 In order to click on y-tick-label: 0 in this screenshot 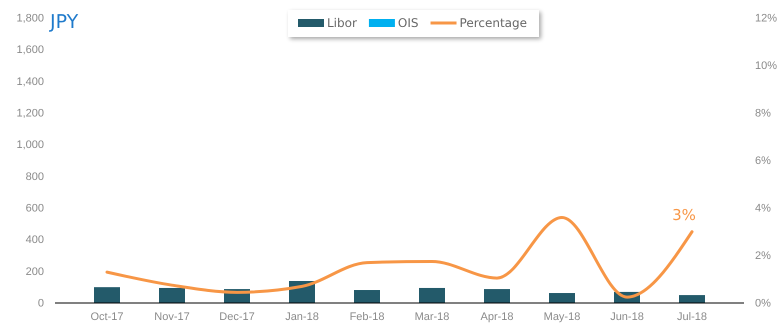, I will do `click(41, 304)`.